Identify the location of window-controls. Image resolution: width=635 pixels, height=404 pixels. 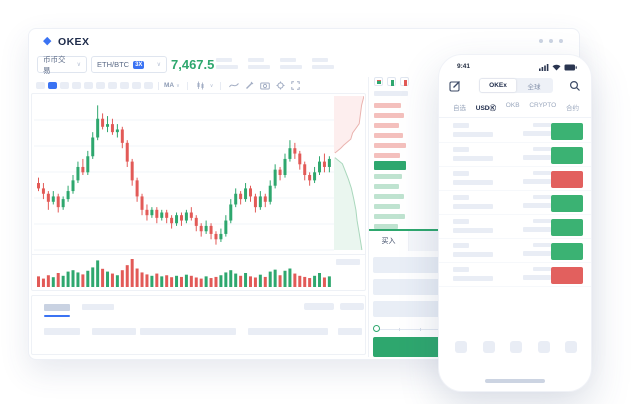
(551, 41).